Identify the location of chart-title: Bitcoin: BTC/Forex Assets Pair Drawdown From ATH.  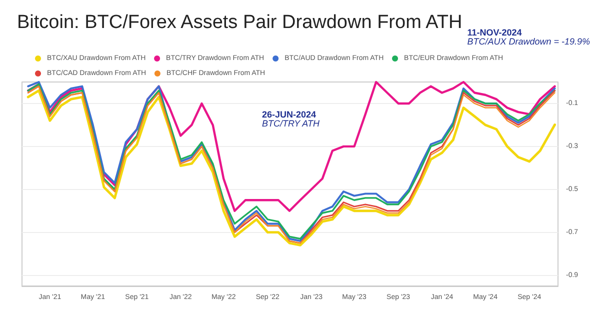
(239, 22).